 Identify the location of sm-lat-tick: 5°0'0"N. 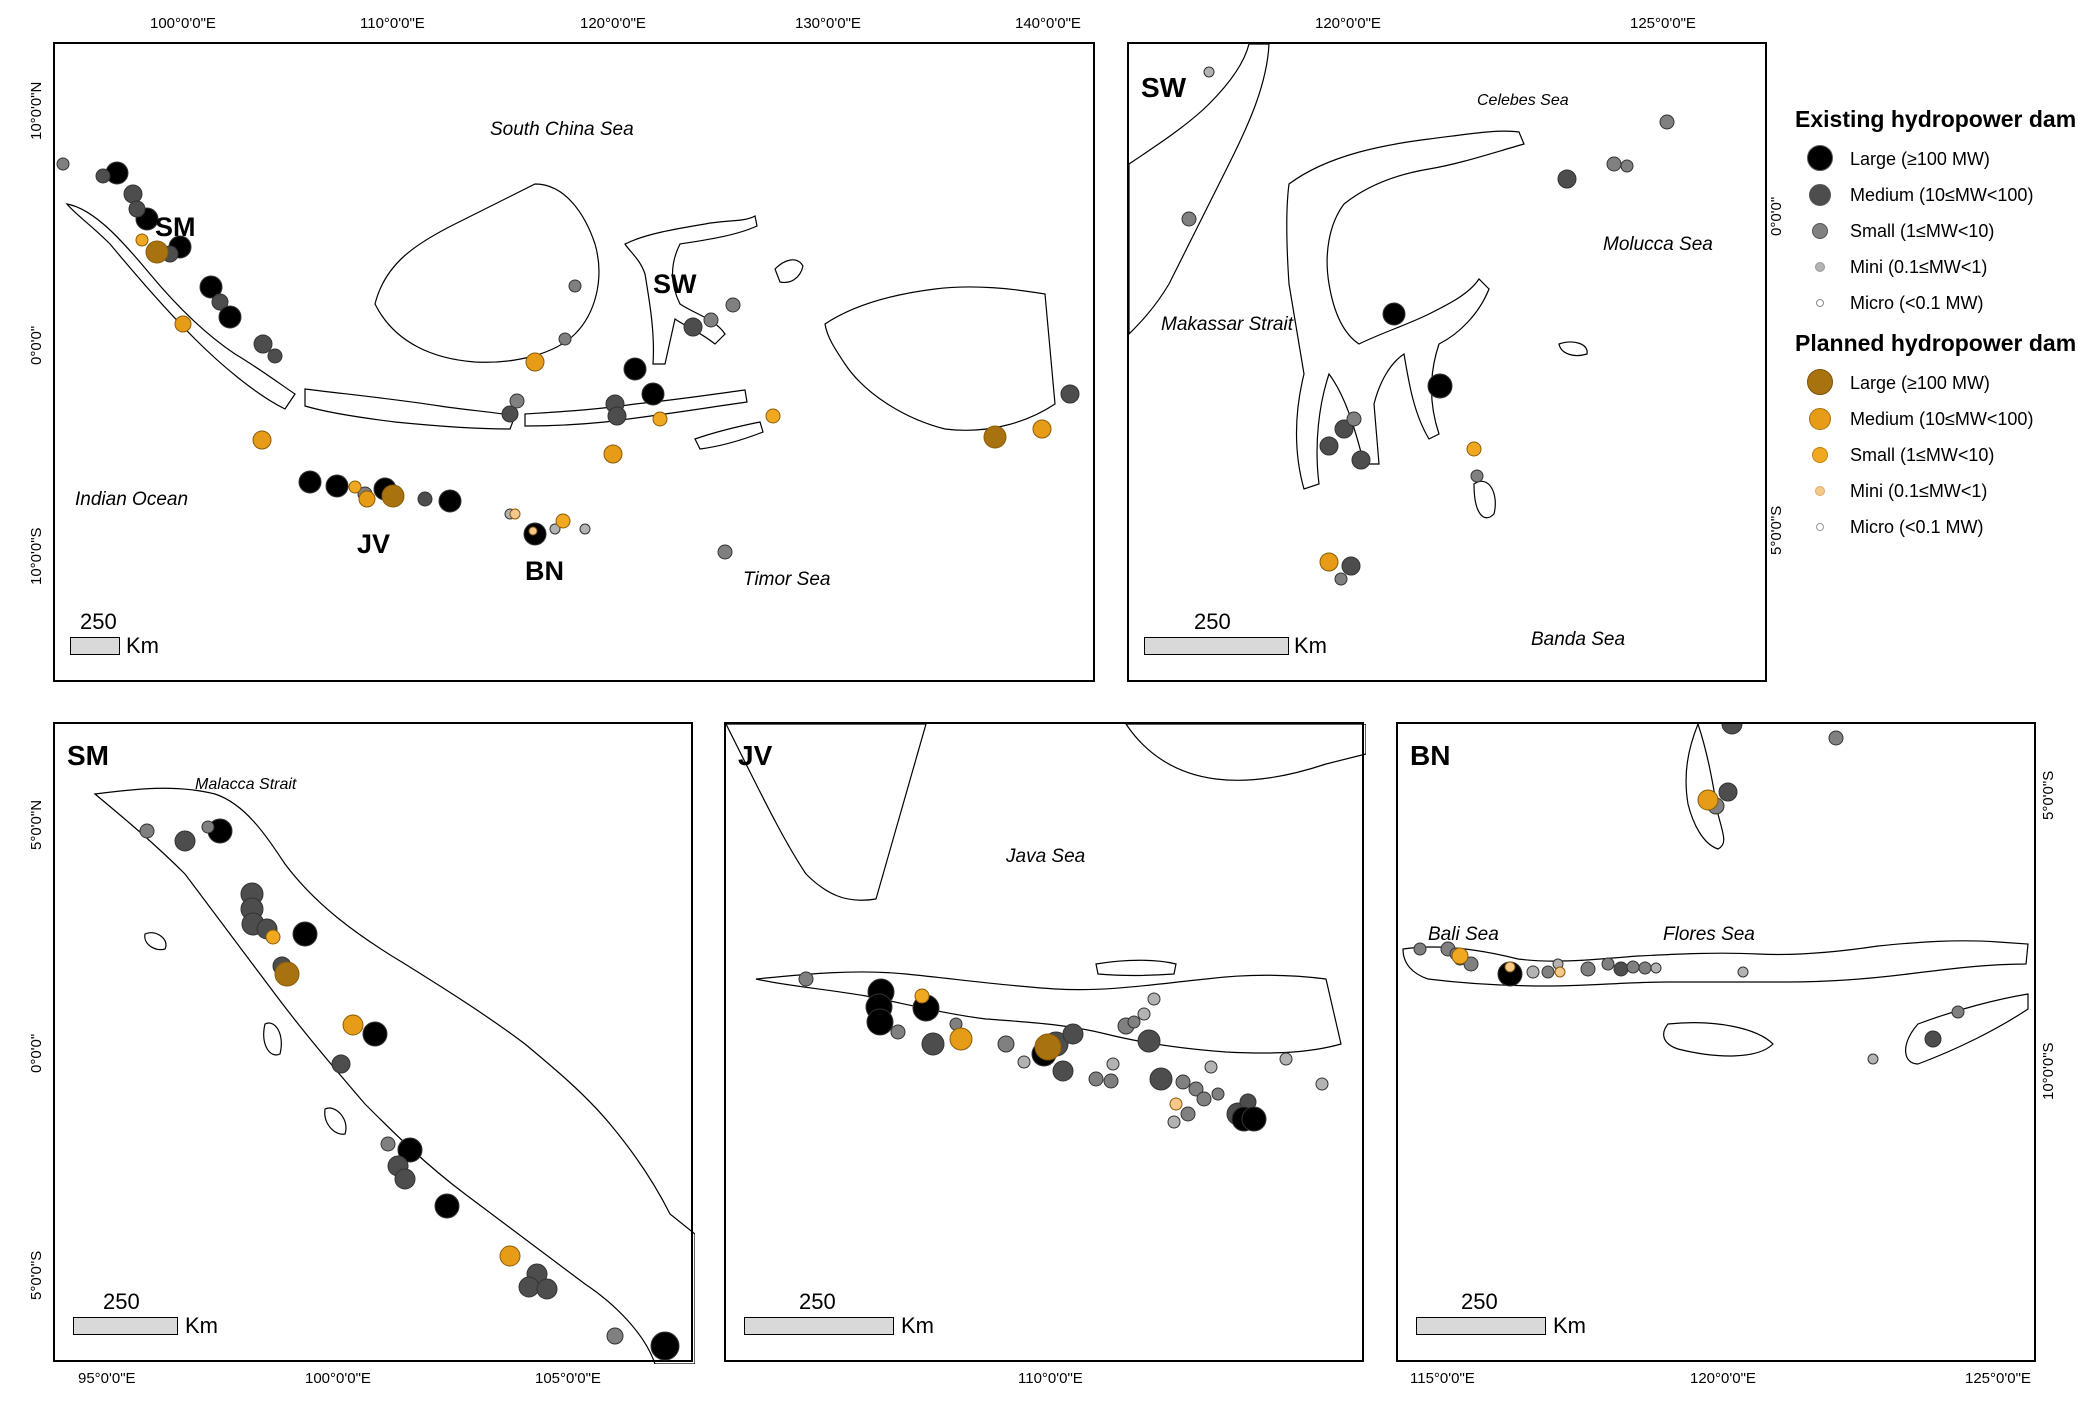
(36, 824).